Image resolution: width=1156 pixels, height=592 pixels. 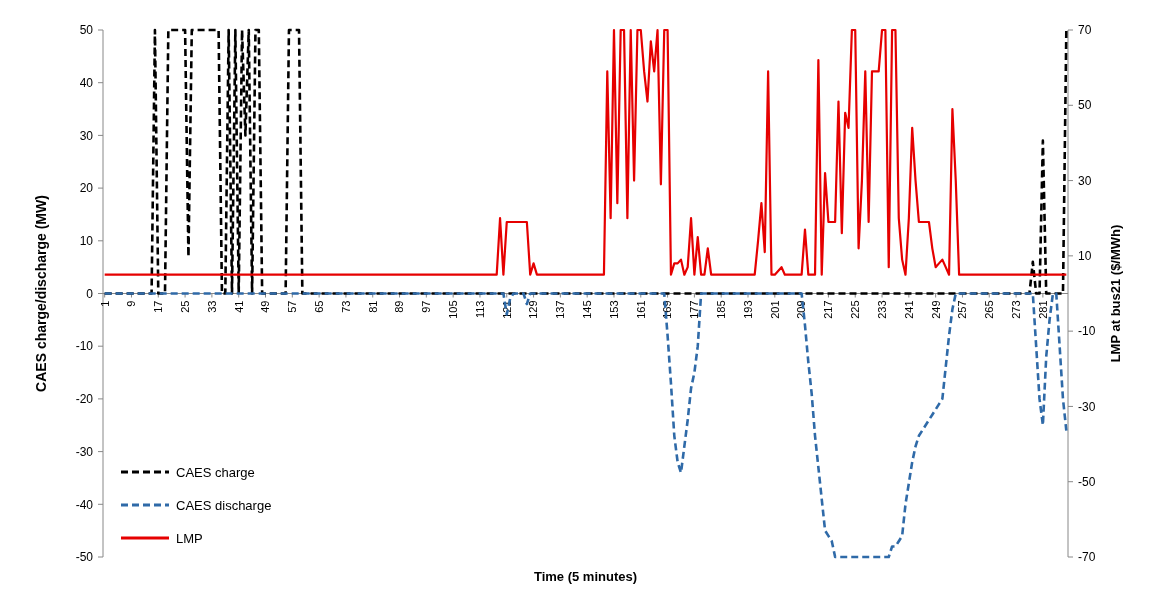 What do you see at coordinates (935, 309) in the screenshot?
I see `x-tick-label: 249` at bounding box center [935, 309].